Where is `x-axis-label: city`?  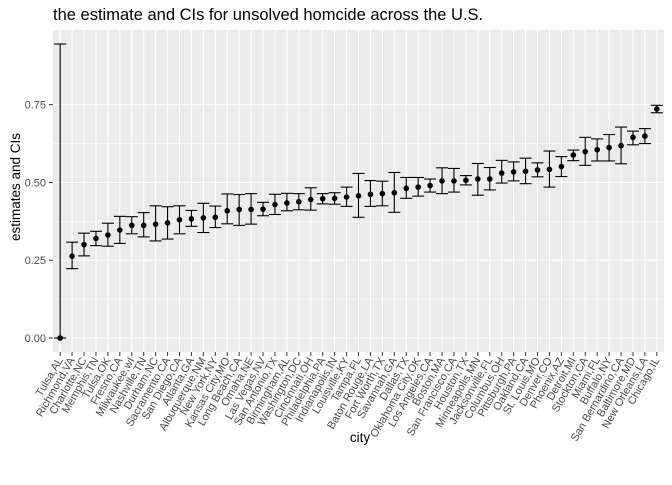
x-axis-label: city is located at coordinates (360, 437).